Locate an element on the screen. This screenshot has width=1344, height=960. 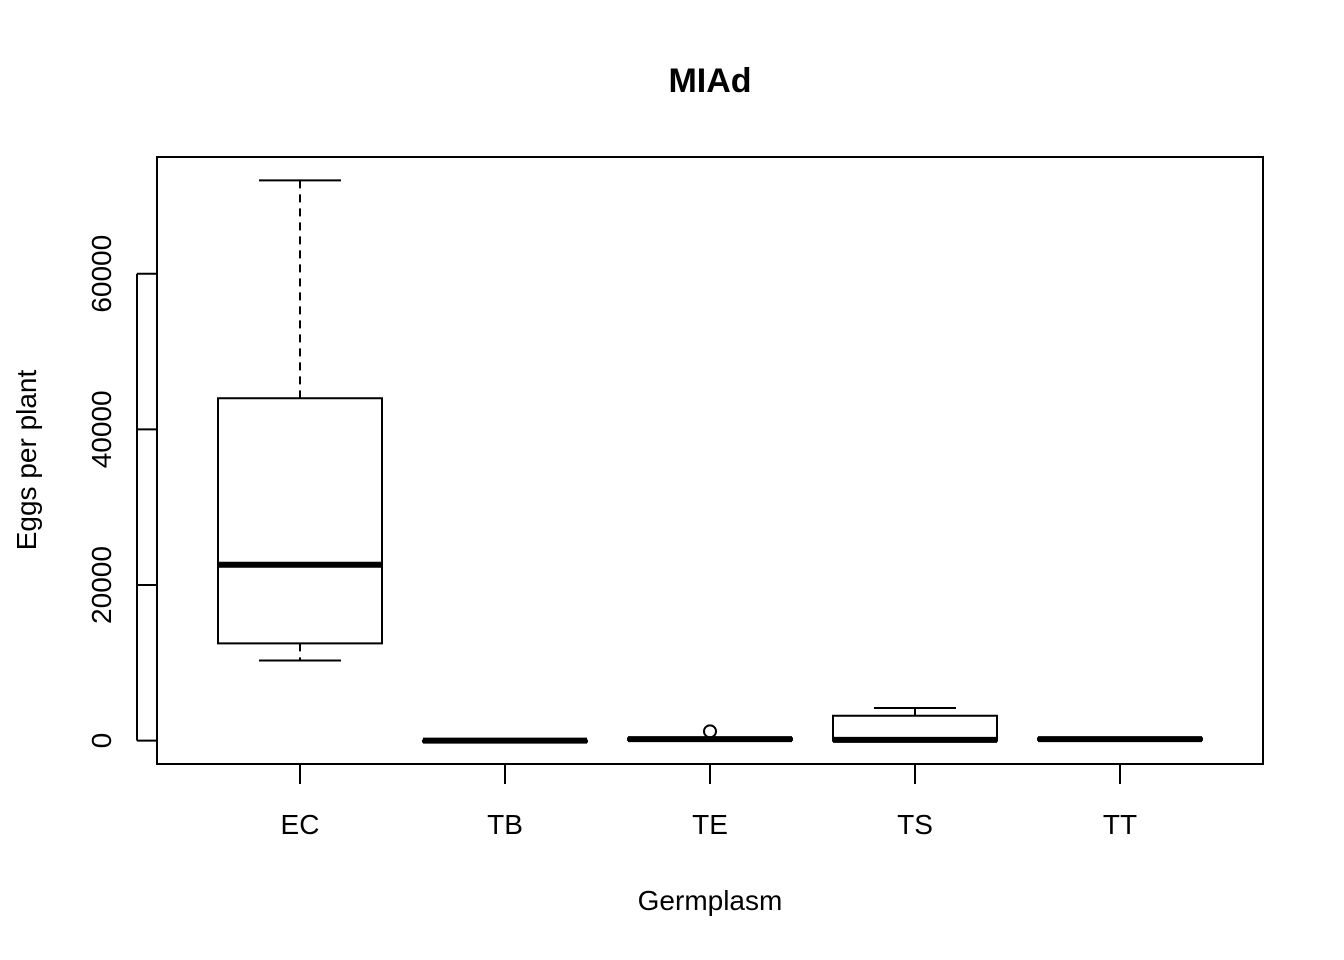
x-tick-label-te: TE is located at coordinates (710, 824).